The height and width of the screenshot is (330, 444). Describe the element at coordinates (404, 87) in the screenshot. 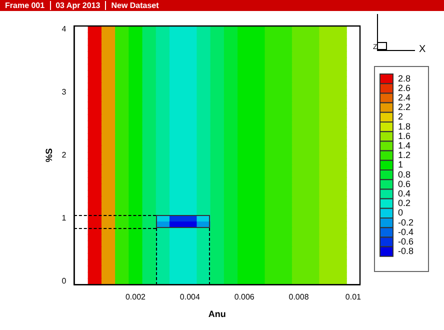

I see `color-bar-label: 2.6` at that location.